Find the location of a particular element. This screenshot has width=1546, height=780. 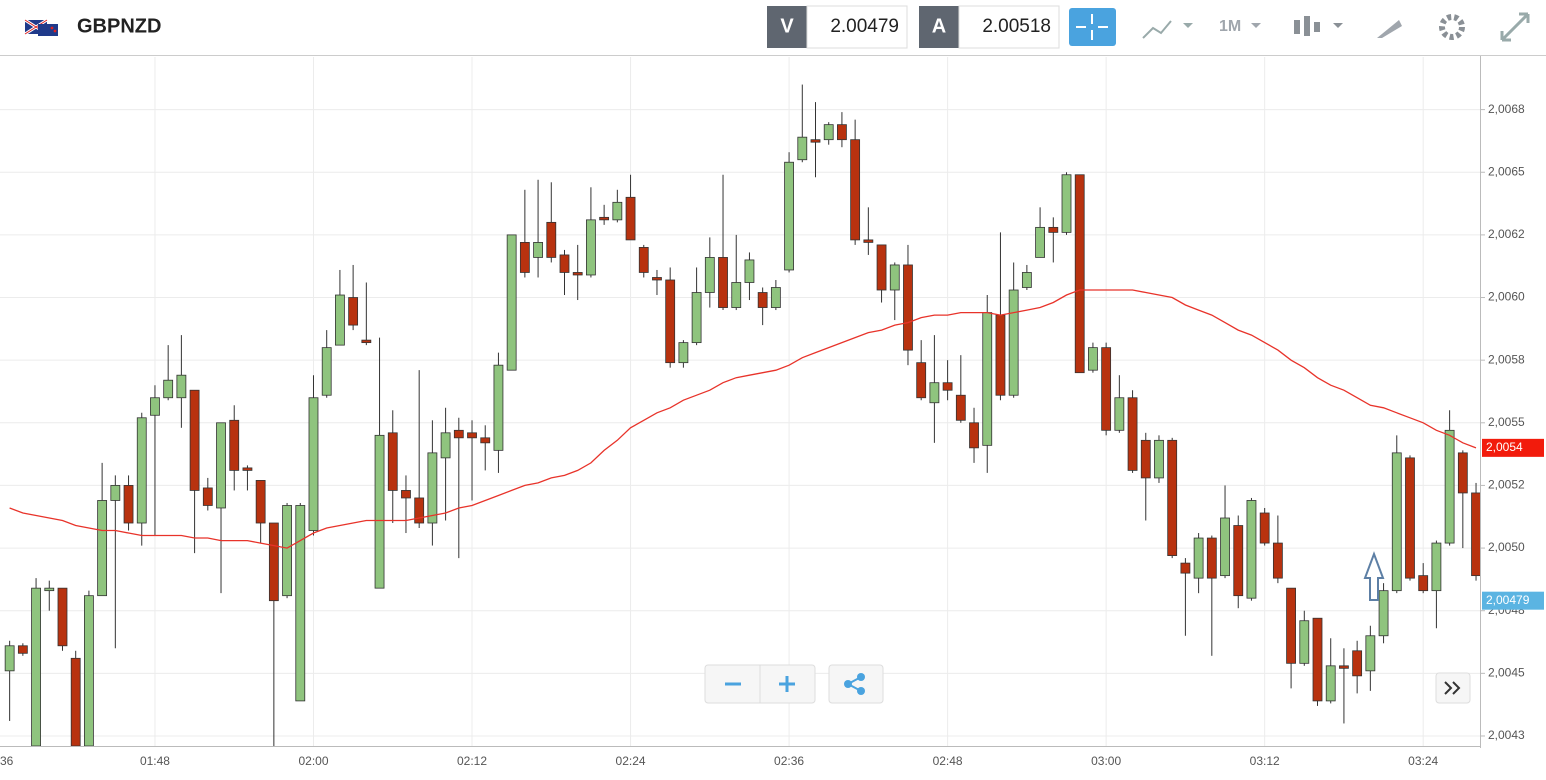

draw-button is located at coordinates (1389, 29).